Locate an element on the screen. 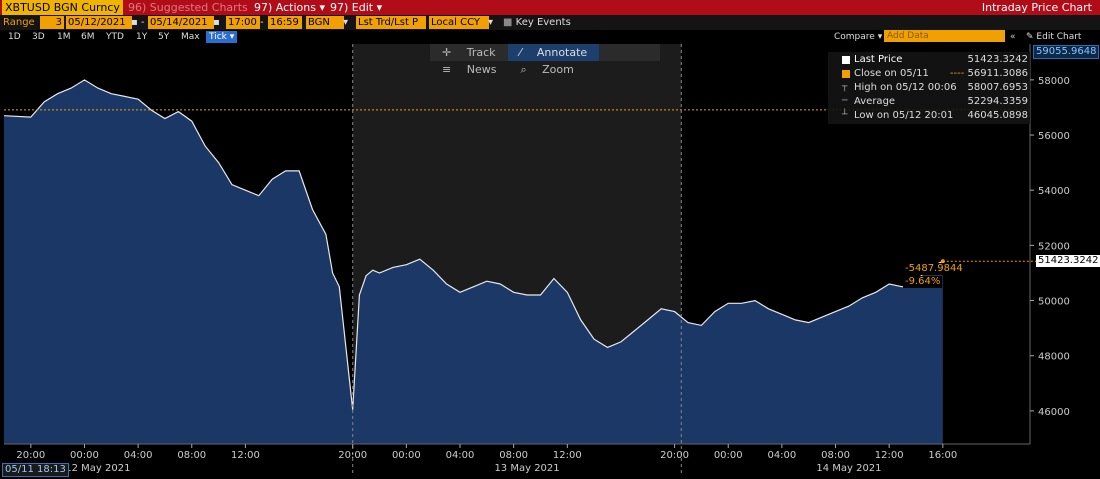 This screenshot has width=1100, height=479. suggested-label: Suggested Charts is located at coordinates (198, 7).